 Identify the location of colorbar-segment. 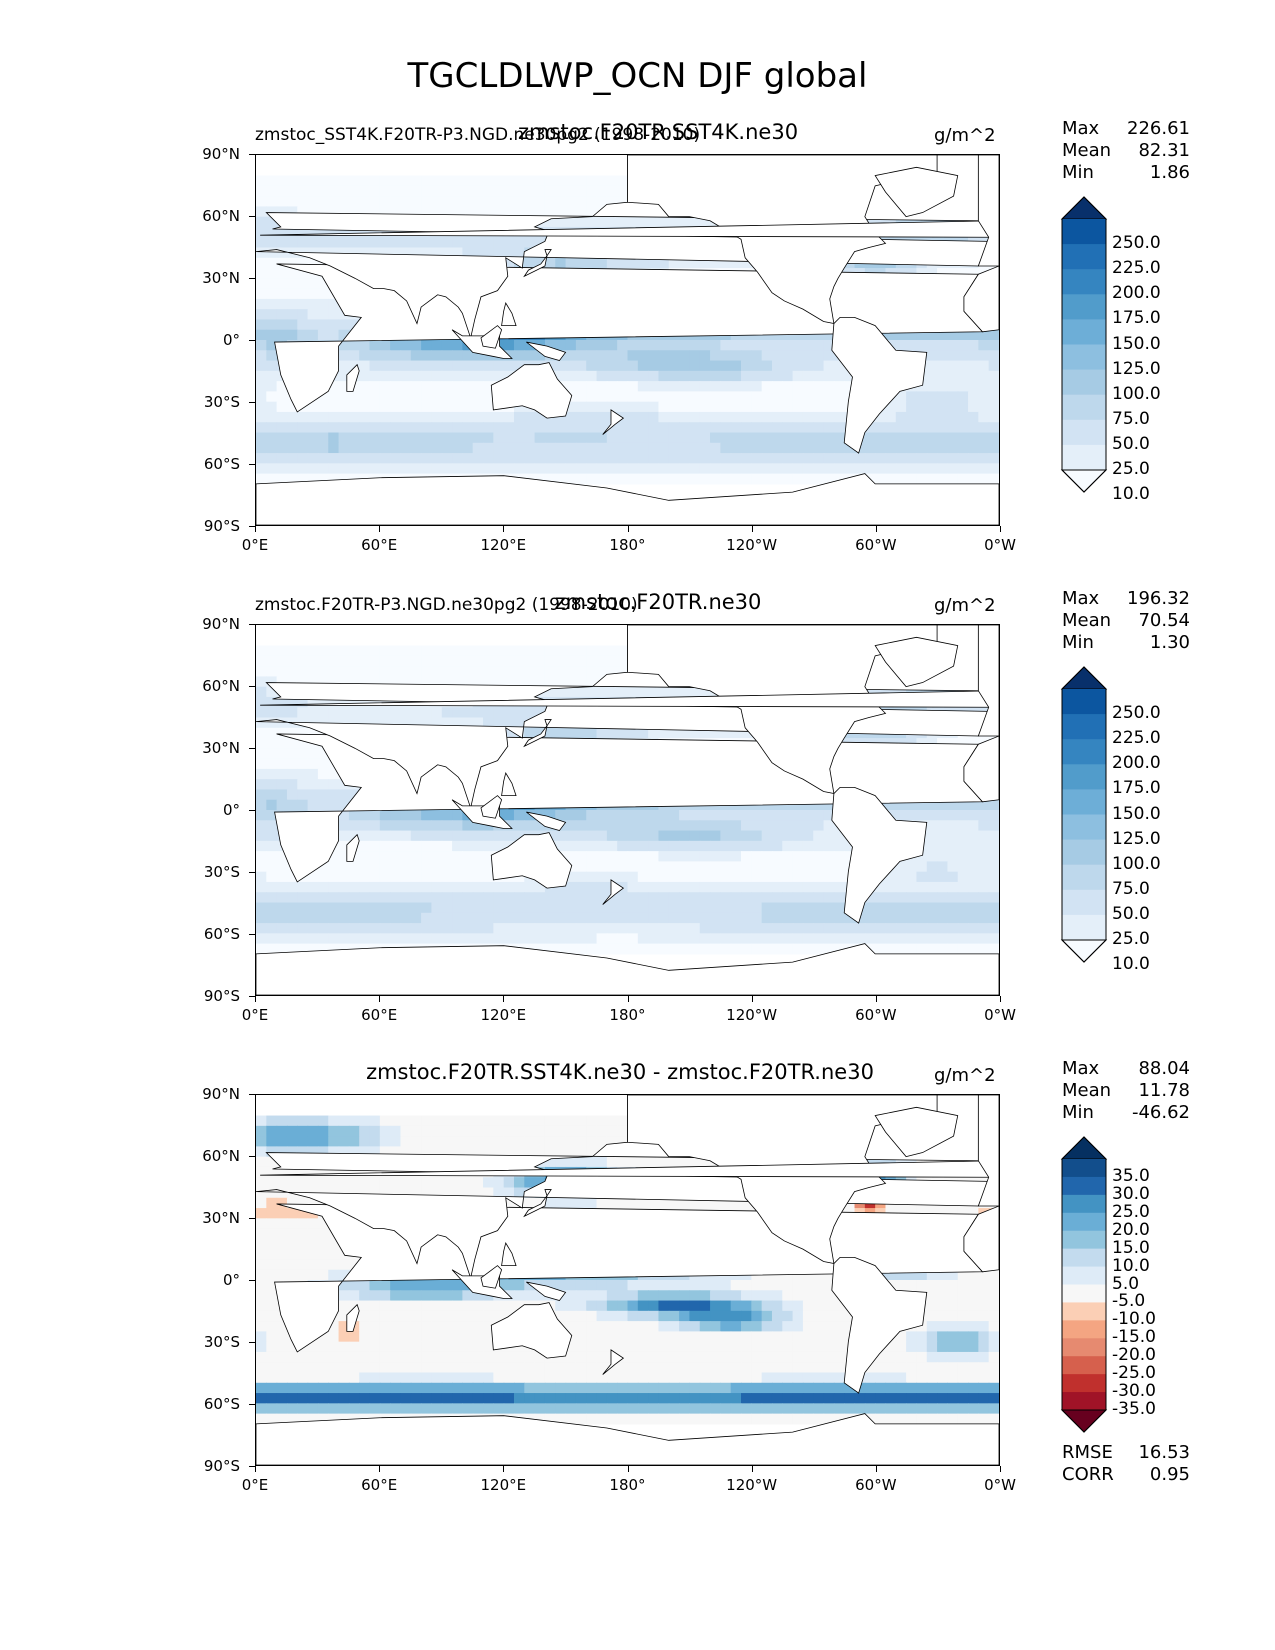
(1084, 432).